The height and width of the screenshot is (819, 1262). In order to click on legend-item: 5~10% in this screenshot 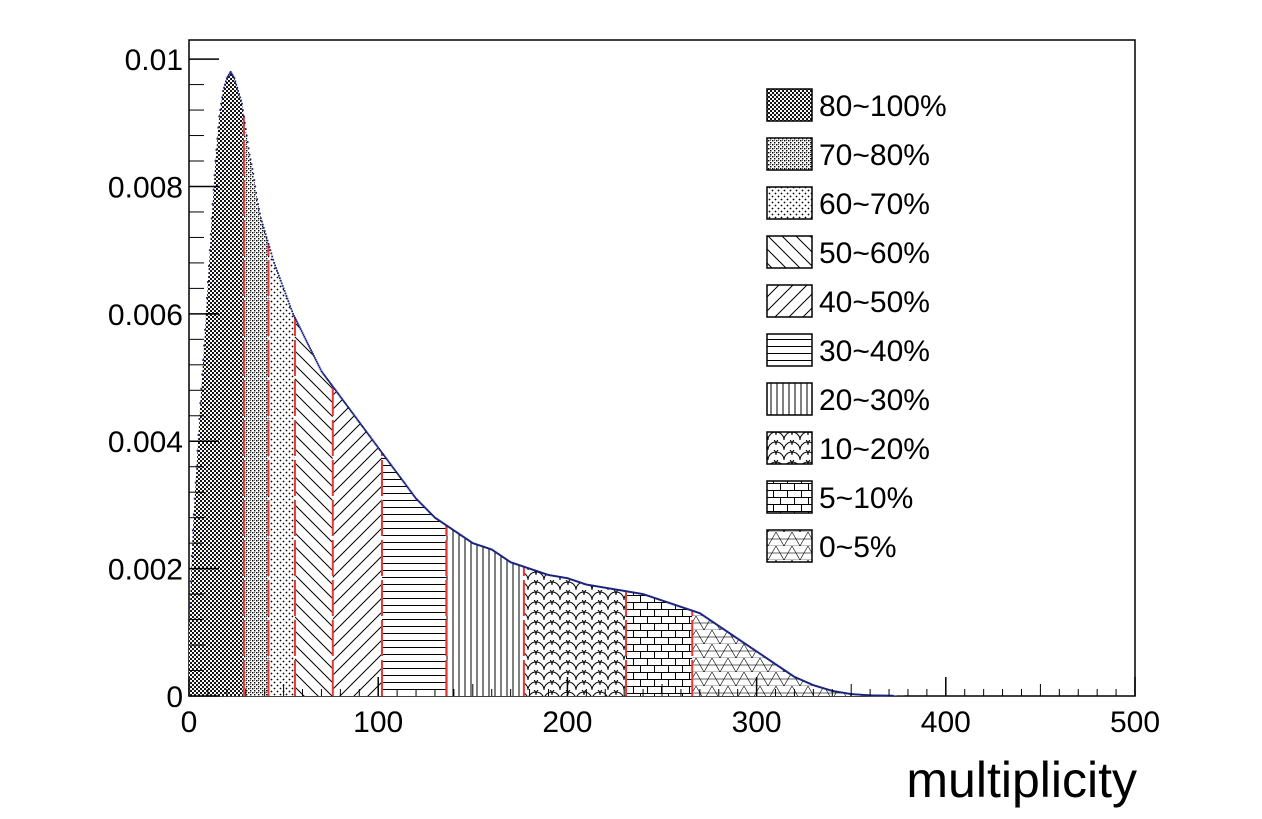, I will do `click(839, 497)`.